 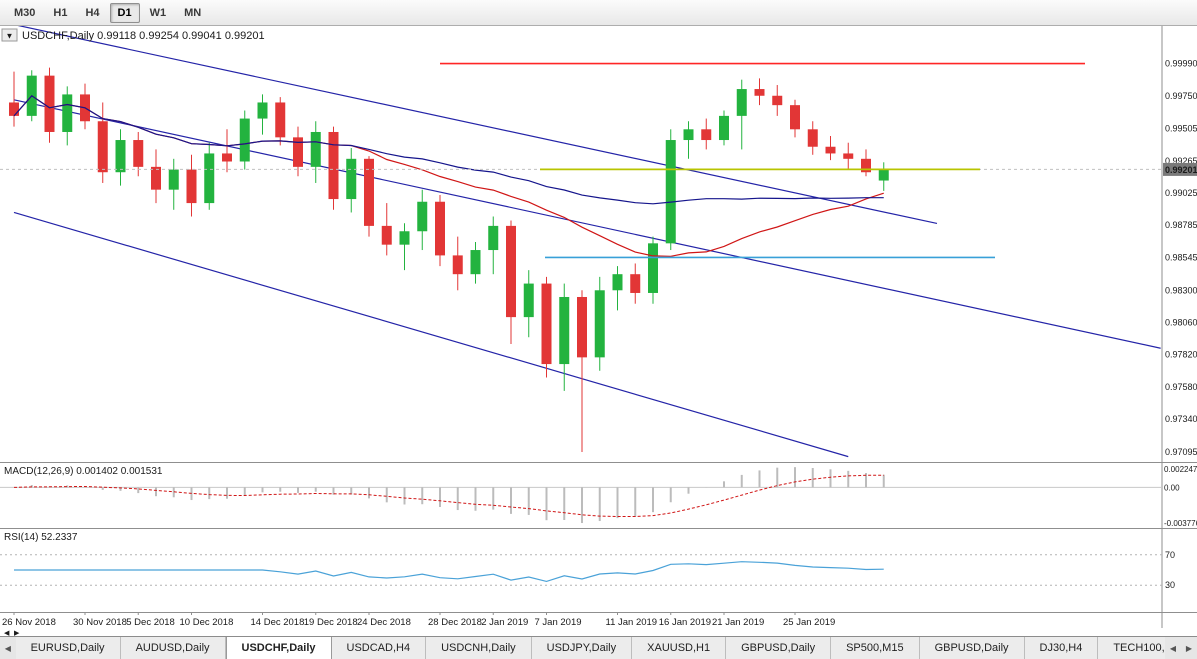 I want to click on macd-histogram, so click(x=457, y=495).